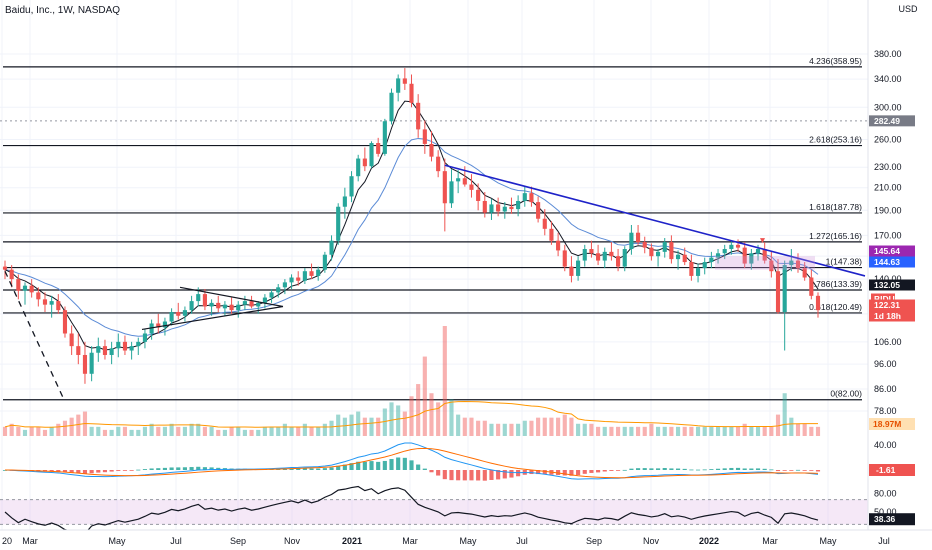 The image size is (932, 550). What do you see at coordinates (7, 541) in the screenshot?
I see `time-label: 20` at bounding box center [7, 541].